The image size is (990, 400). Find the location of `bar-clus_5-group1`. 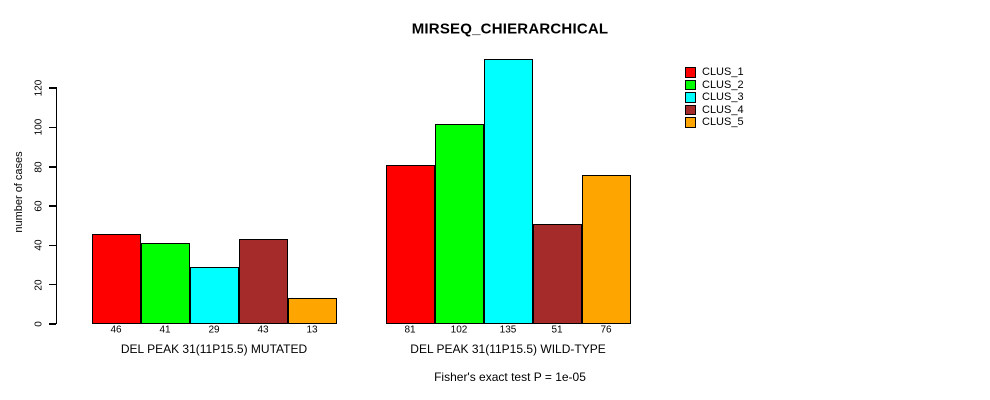

bar-clus_5-group1 is located at coordinates (312, 311).